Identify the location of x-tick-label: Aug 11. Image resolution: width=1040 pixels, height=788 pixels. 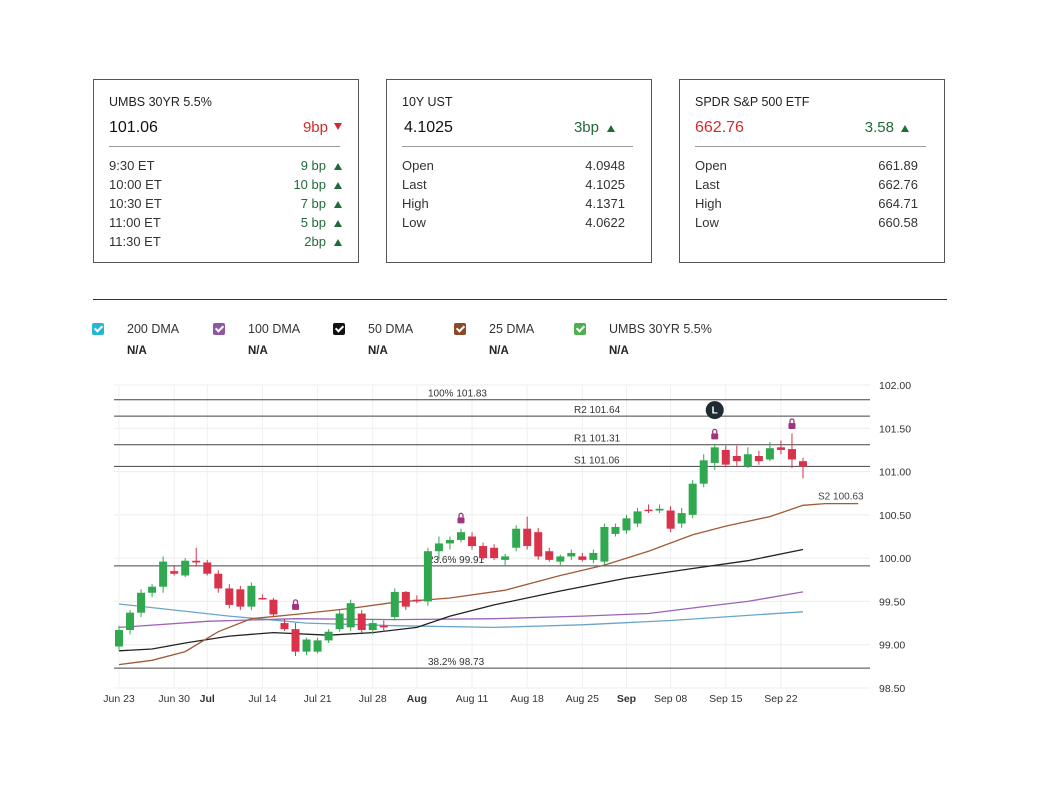
(472, 699).